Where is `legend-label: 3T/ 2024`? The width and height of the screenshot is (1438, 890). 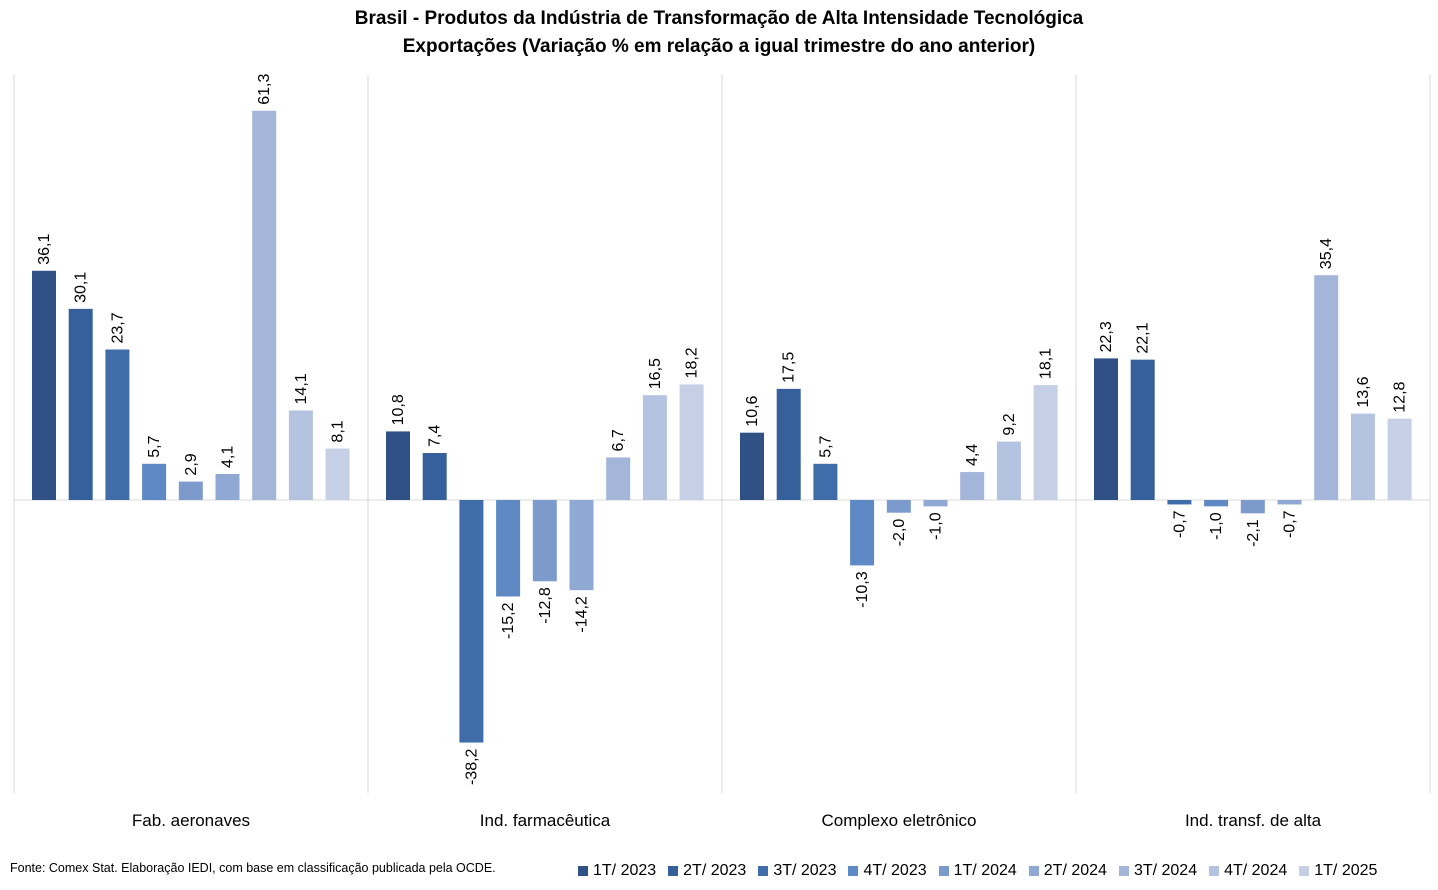
legend-label: 3T/ 2024 is located at coordinates (1165, 870).